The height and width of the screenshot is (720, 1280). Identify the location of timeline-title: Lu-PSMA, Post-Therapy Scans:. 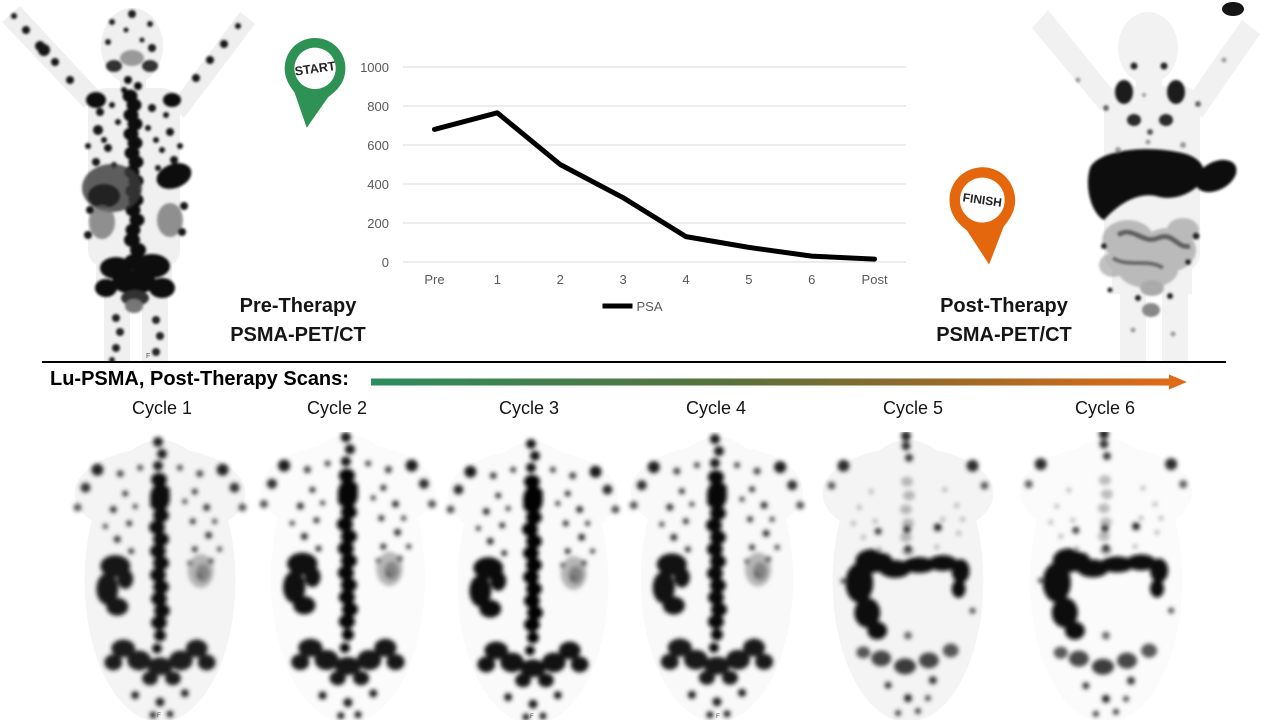
(199, 379).